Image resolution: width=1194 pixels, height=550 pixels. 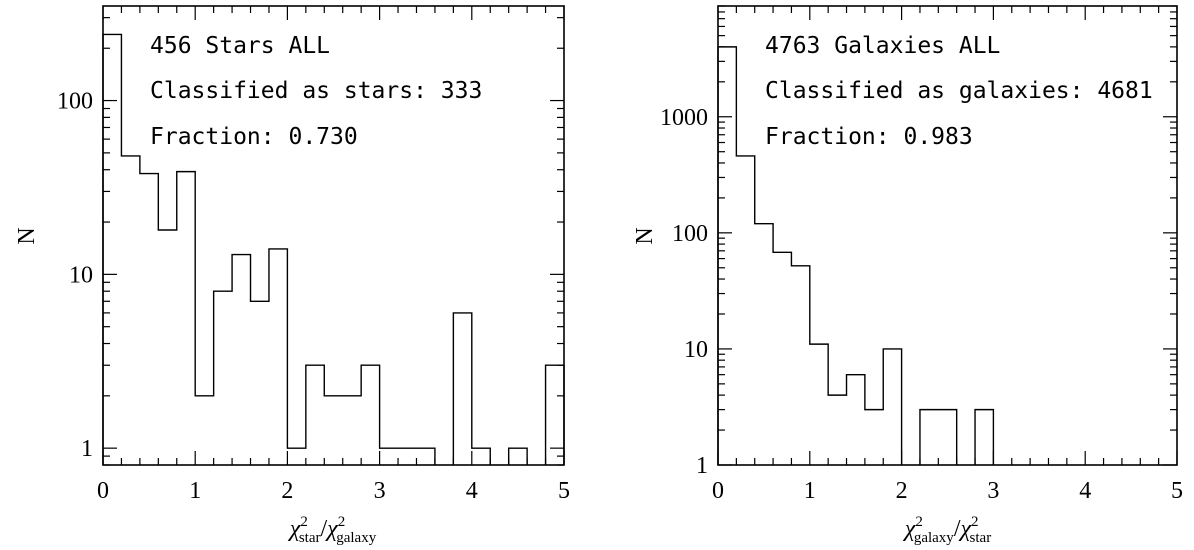 What do you see at coordinates (934, 538) in the screenshot?
I see `x-label-num-sub: galaxy` at bounding box center [934, 538].